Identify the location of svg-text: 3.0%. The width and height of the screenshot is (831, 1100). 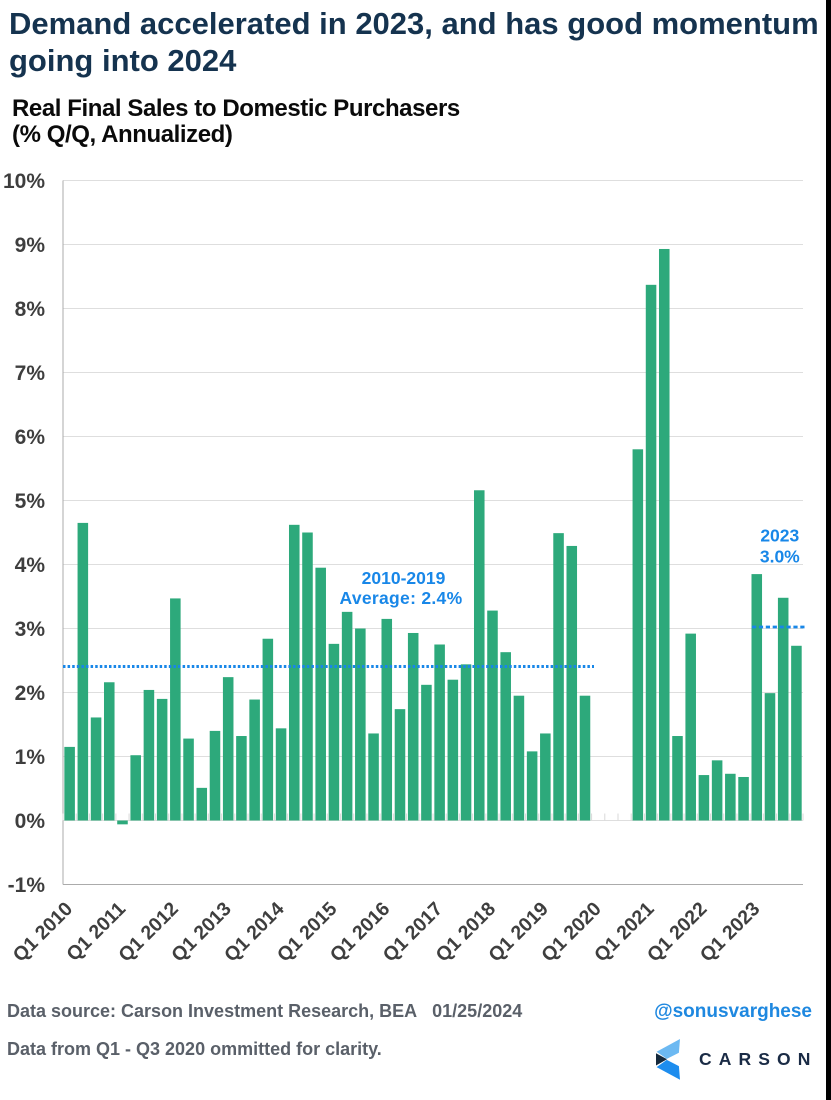
(780, 556).